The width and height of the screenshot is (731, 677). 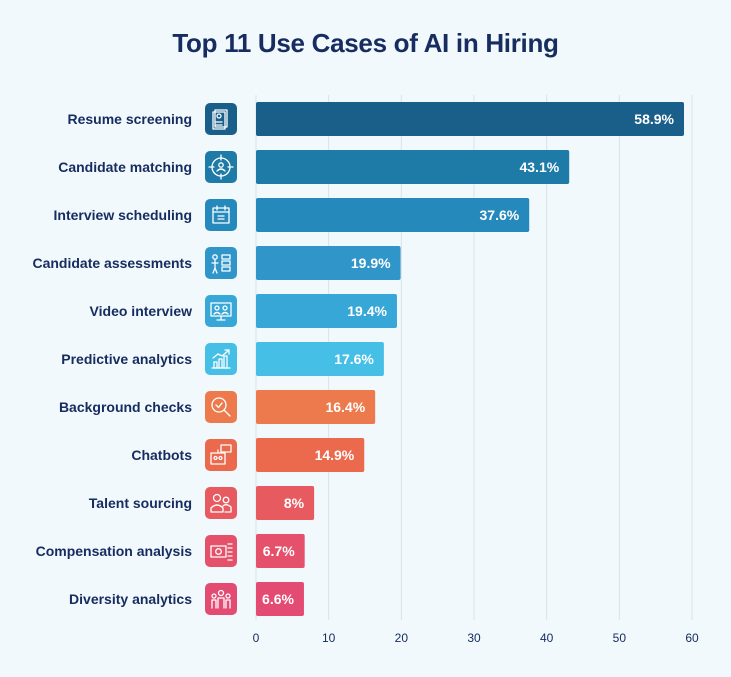 What do you see at coordinates (112, 263) in the screenshot?
I see `category-label: Candidate assessments` at bounding box center [112, 263].